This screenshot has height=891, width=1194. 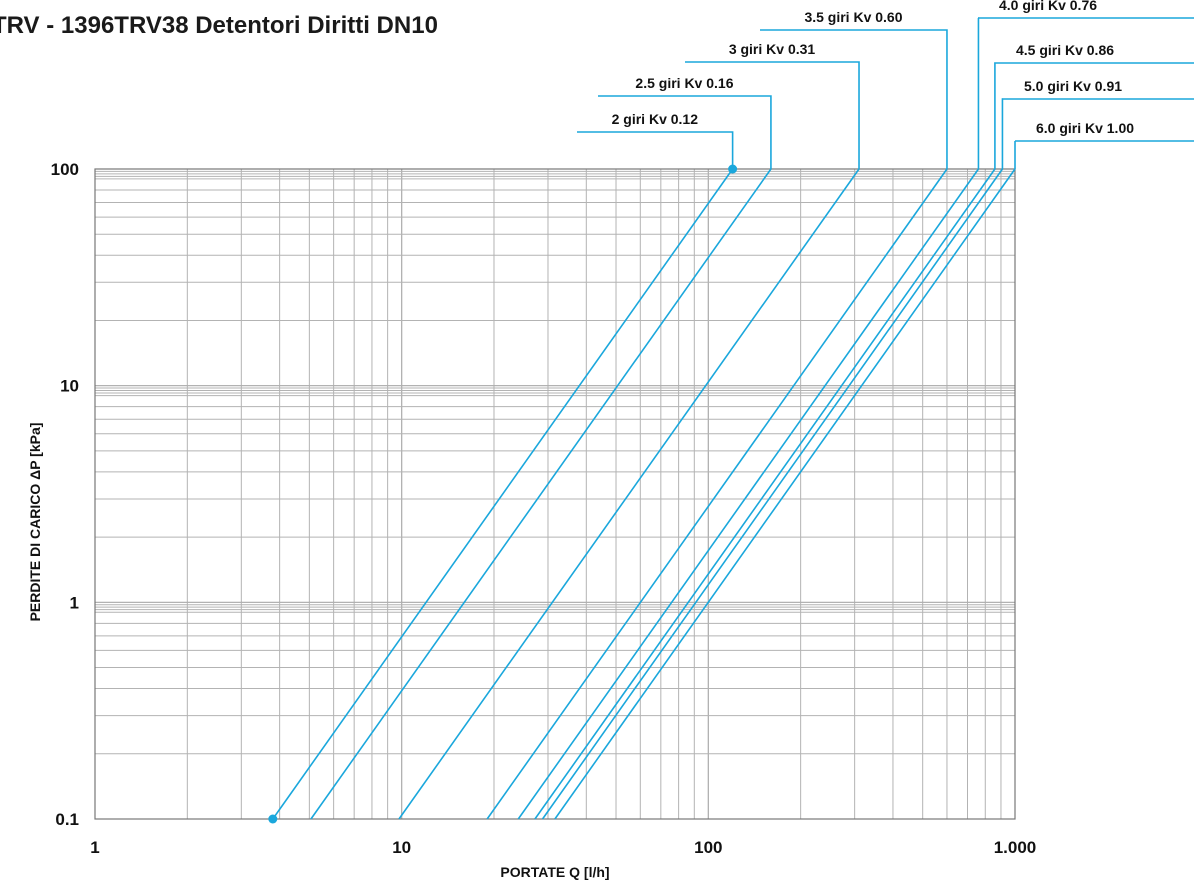 What do you see at coordinates (1085, 128) in the screenshot?
I see `series-label-7: 6.0 giri Kv 1.00` at bounding box center [1085, 128].